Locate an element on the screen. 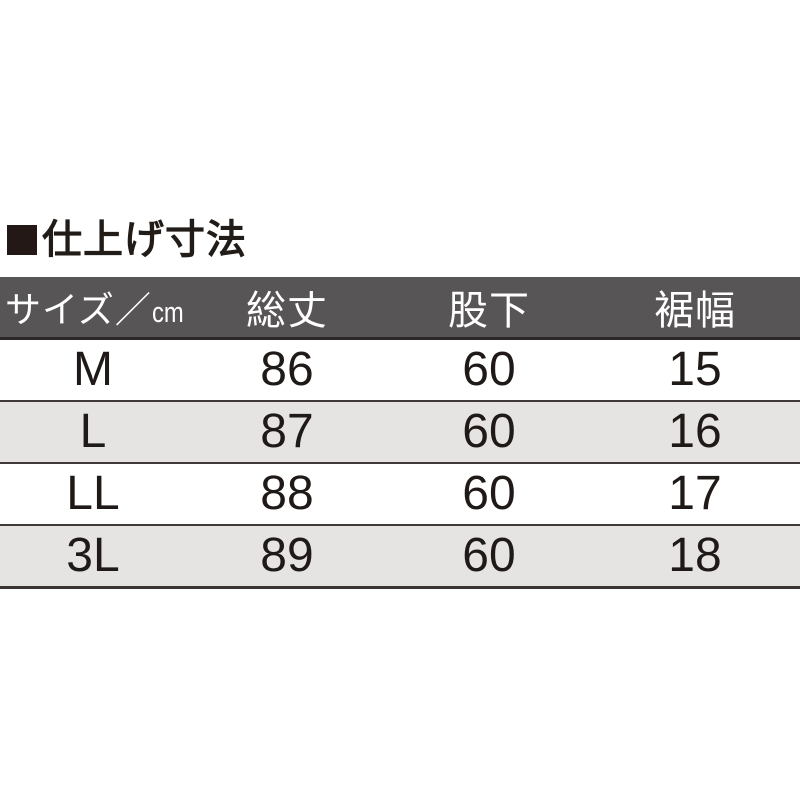  col-header-hem-width: 裾幅 is located at coordinates (695, 308).